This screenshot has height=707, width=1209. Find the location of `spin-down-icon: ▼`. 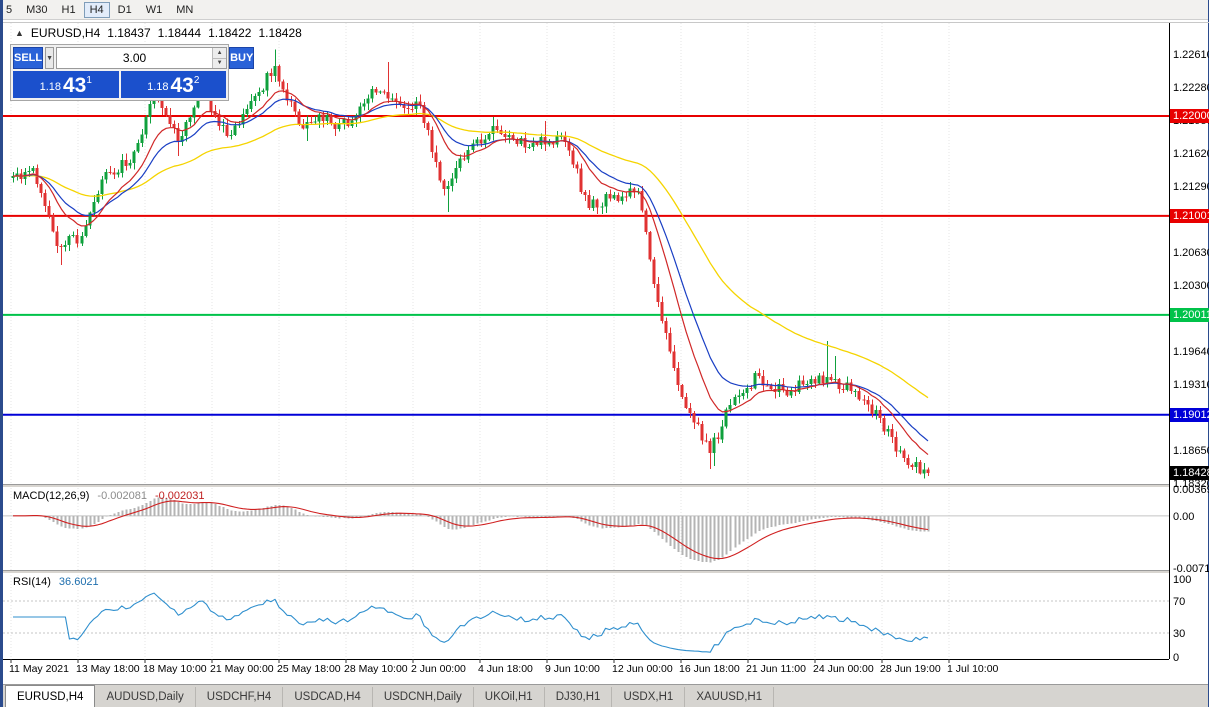

spin-down-icon: ▼ is located at coordinates (220, 63).